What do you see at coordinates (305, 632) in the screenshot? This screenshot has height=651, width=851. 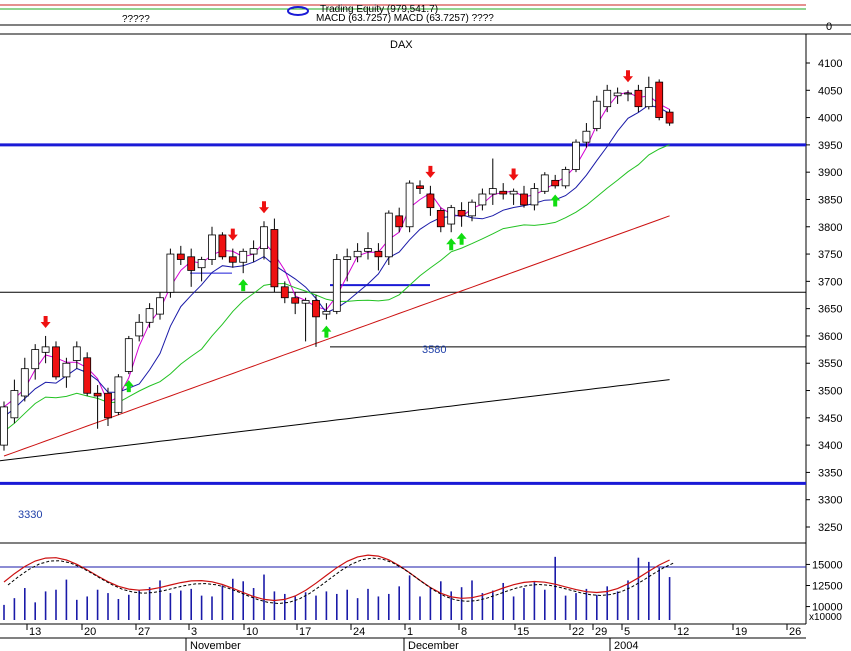 I see `x-tick-label: 17` at bounding box center [305, 632].